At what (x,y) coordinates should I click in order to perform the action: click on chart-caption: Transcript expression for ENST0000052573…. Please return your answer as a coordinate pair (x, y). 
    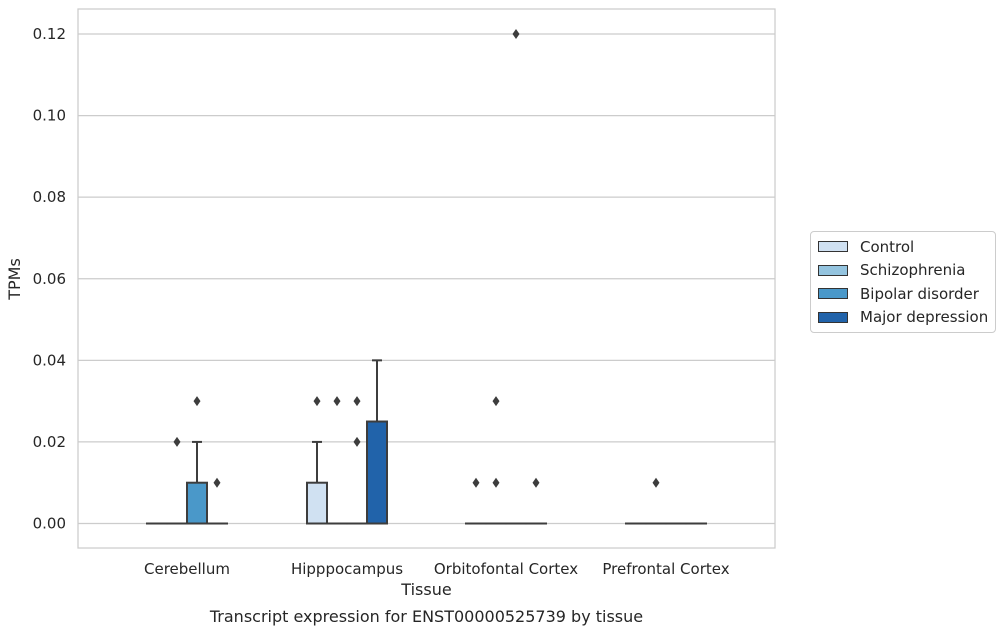
    Looking at the image, I should click on (426, 616).